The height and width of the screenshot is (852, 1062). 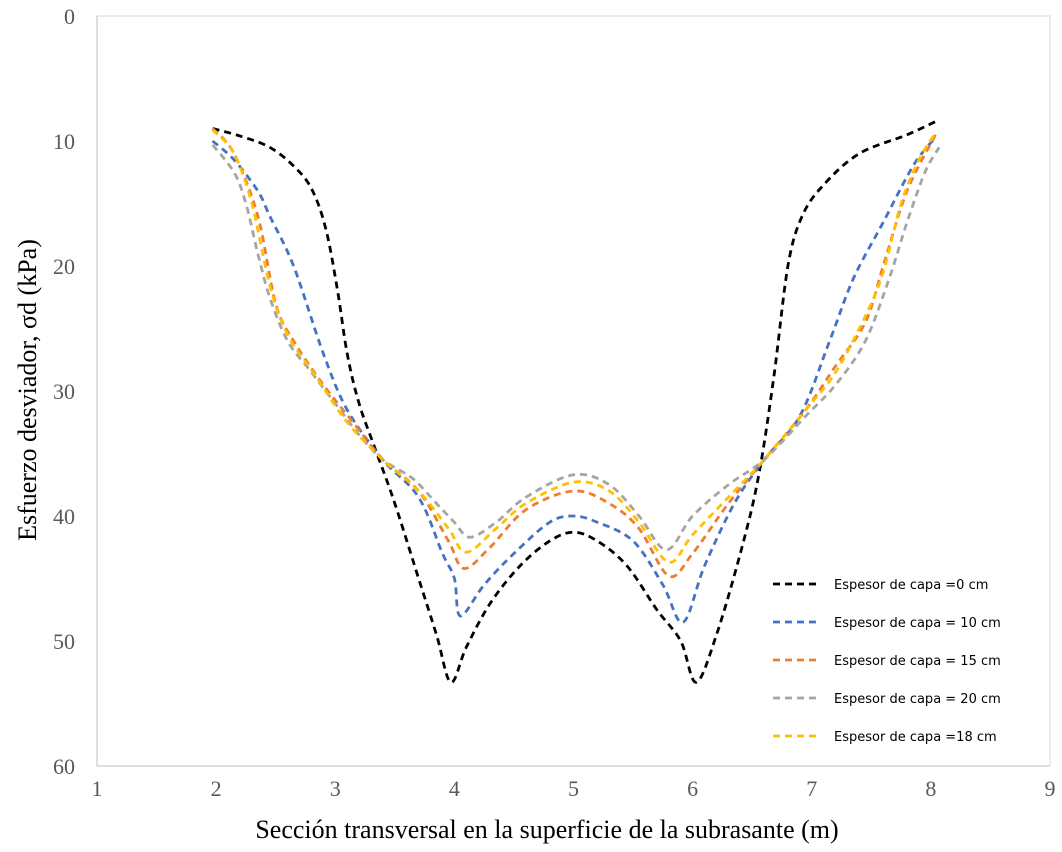 What do you see at coordinates (64, 766) in the screenshot?
I see `y-tick-label: 60` at bounding box center [64, 766].